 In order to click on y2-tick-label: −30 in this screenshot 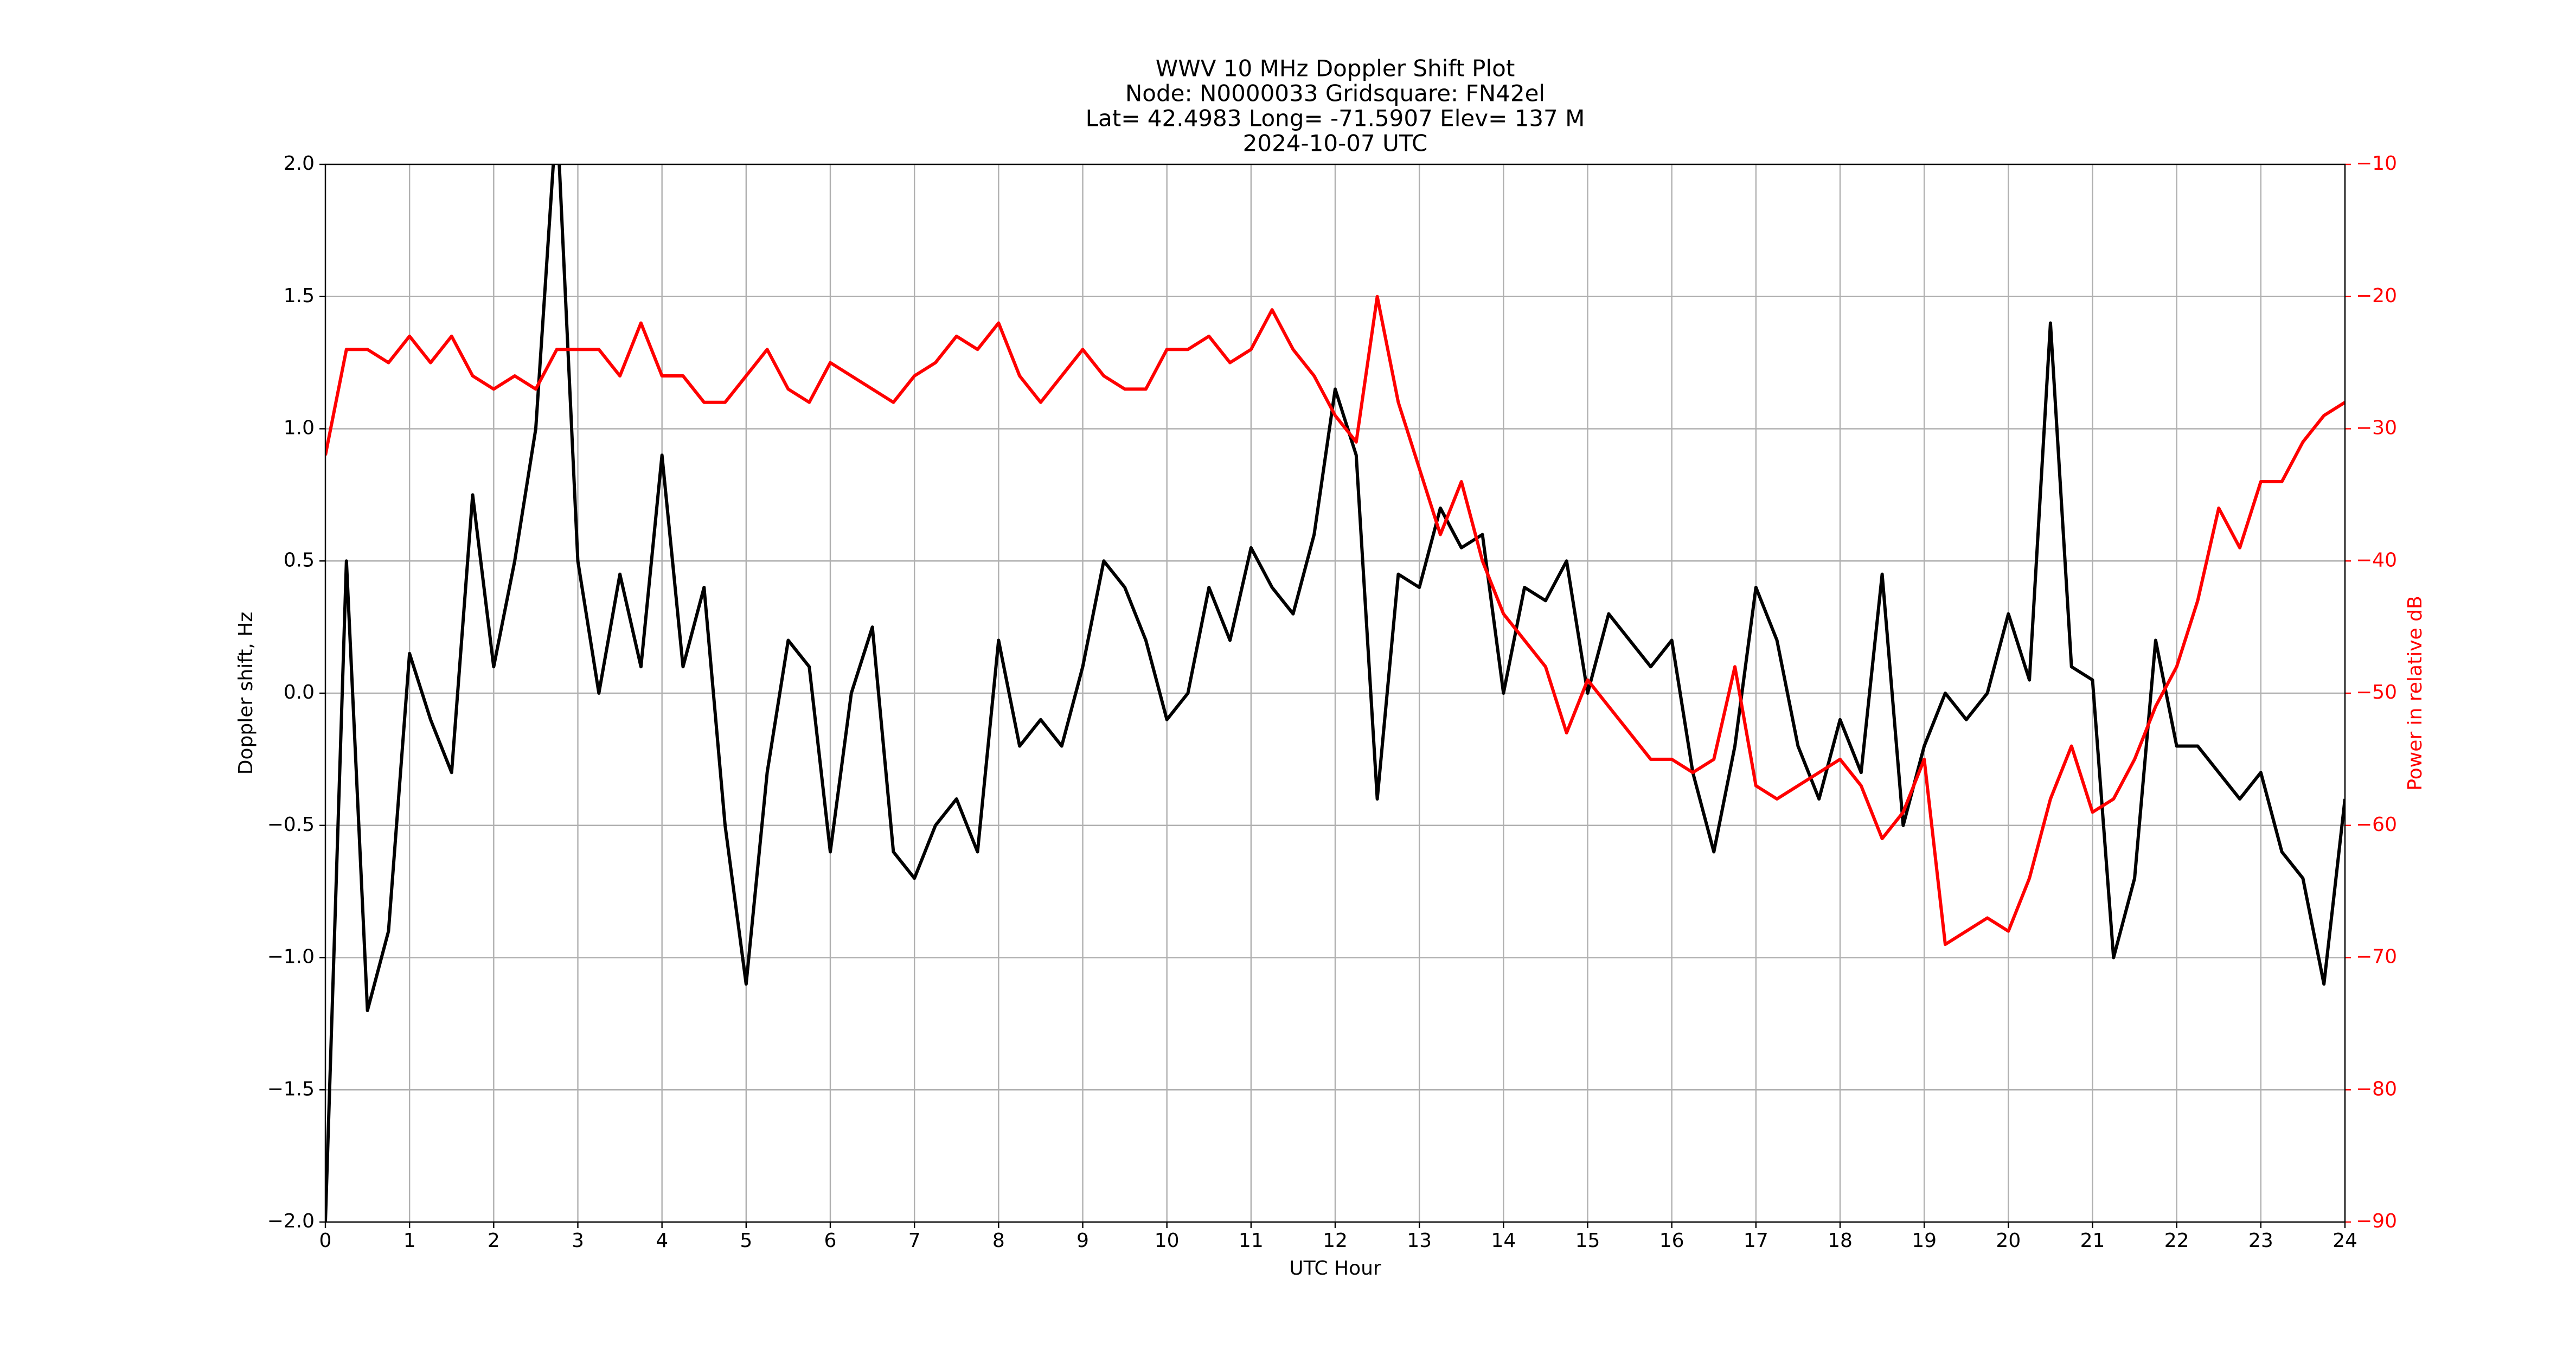, I will do `click(2376, 428)`.